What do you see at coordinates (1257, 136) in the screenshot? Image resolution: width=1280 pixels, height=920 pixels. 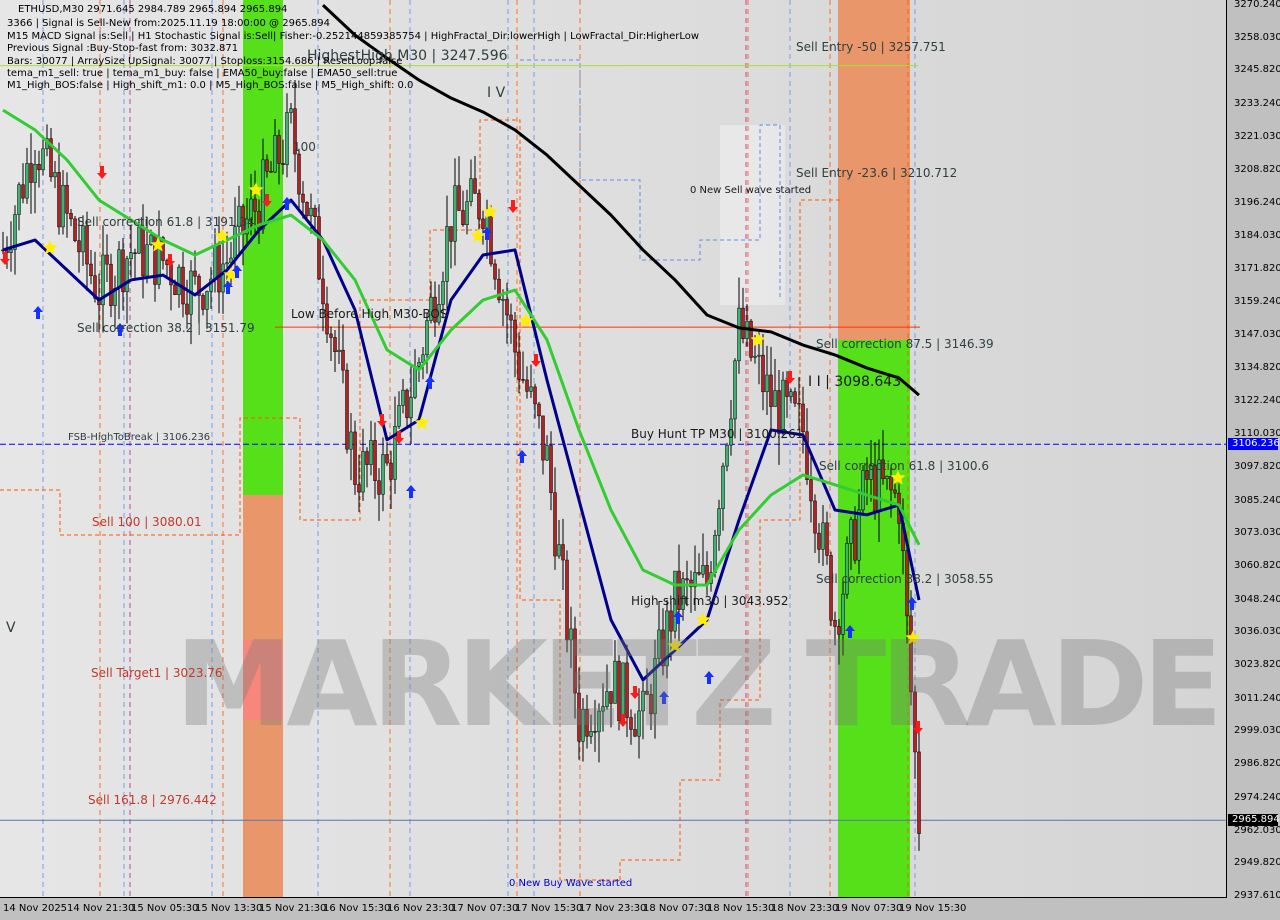 I see `y-tick-label: 3221.030` at bounding box center [1257, 136].